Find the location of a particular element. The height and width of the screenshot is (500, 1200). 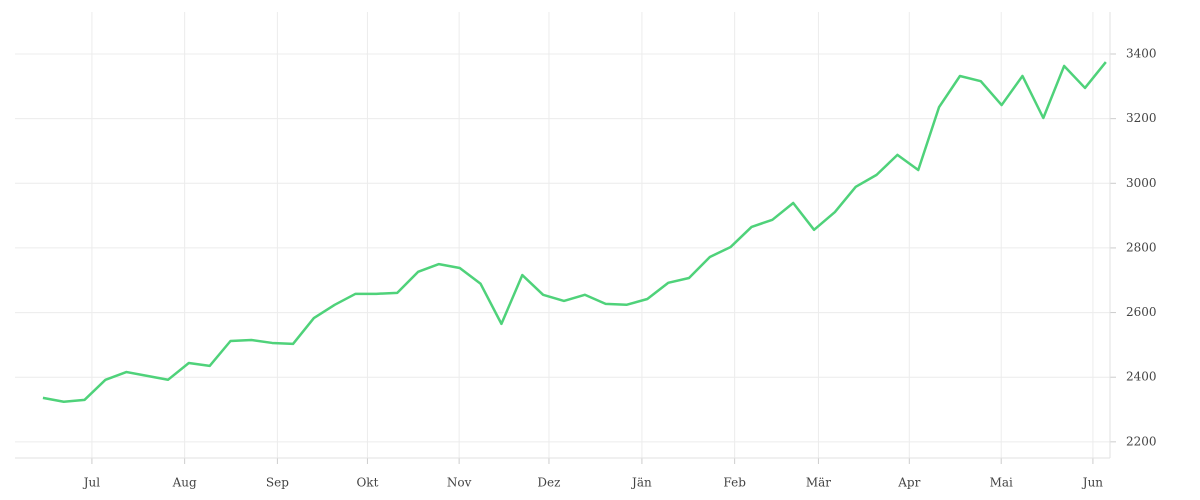

x-tick-label: Feb is located at coordinates (734, 483).